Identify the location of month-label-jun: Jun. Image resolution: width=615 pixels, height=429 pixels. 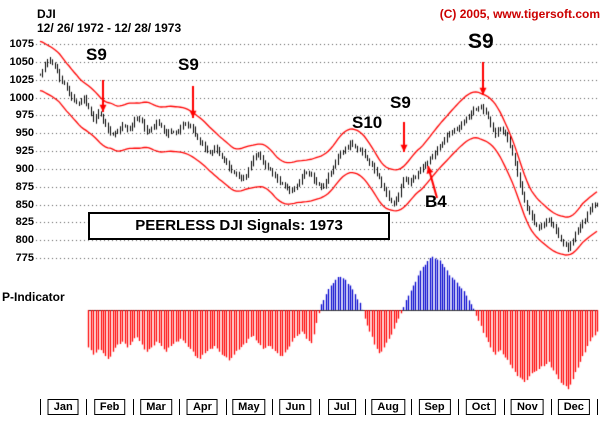
(295, 407).